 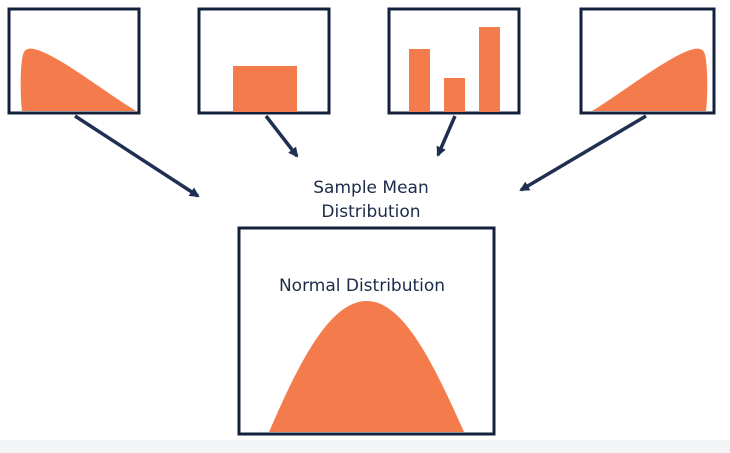 I want to click on source-box-right-skewed, so click(x=74, y=61).